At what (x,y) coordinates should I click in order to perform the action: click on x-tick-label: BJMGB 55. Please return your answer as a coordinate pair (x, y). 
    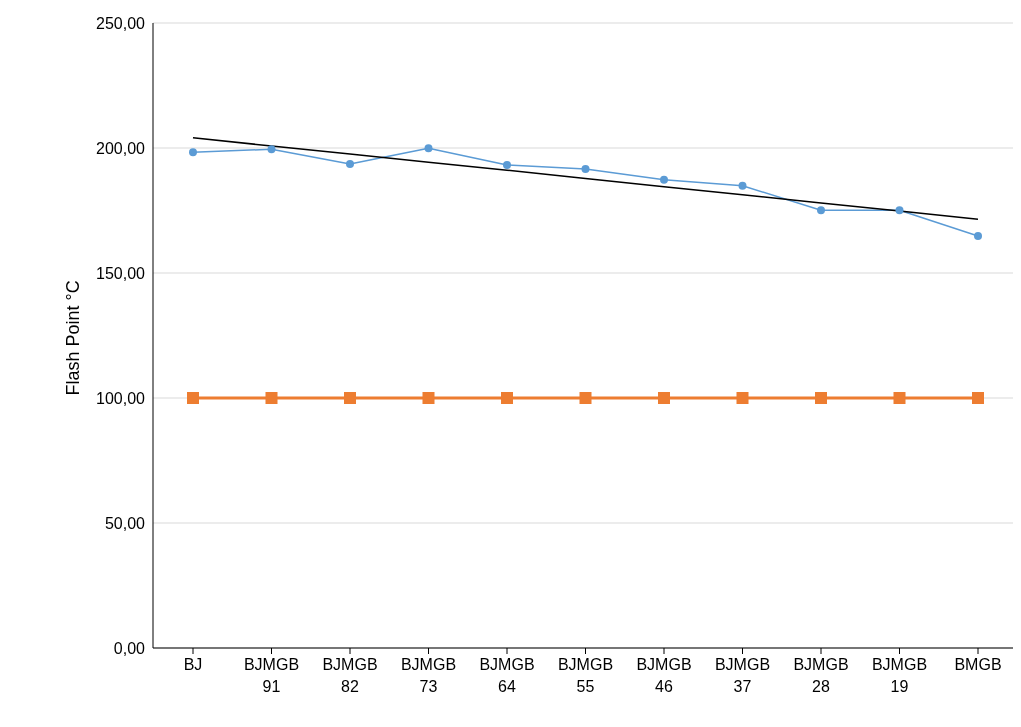
    Looking at the image, I should click on (585, 675).